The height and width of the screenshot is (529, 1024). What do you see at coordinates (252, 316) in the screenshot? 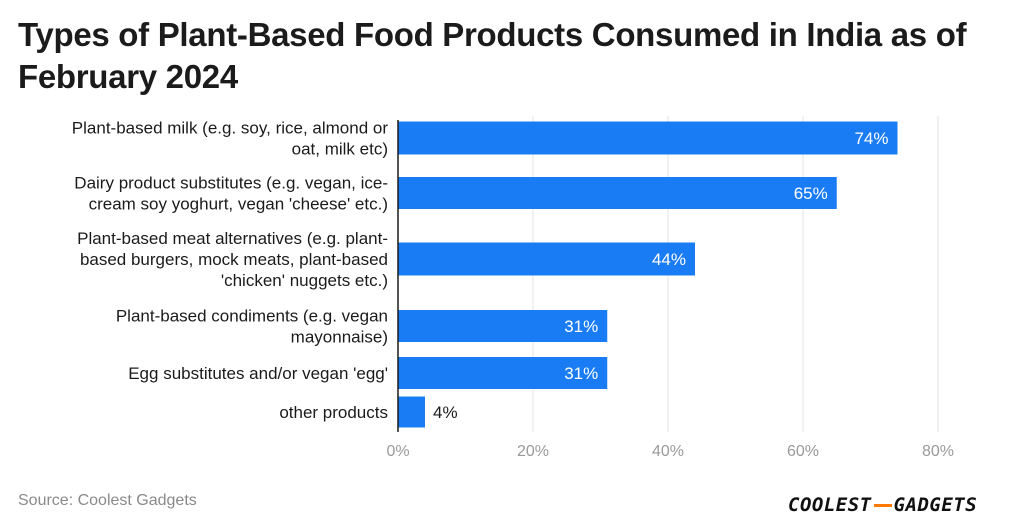
I see `category-label-line: Plant-based condiments (e.g. vegan` at bounding box center [252, 316].